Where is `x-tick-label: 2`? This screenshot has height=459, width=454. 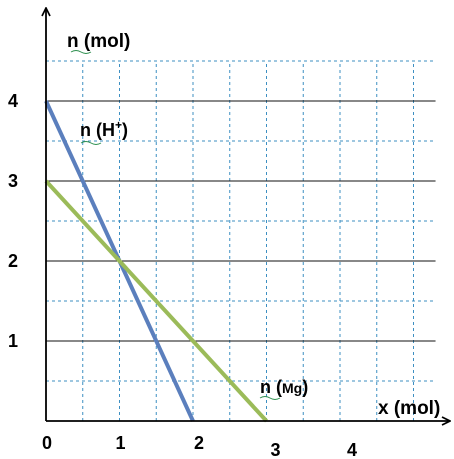
x-tick-label: 2 is located at coordinates (199, 443).